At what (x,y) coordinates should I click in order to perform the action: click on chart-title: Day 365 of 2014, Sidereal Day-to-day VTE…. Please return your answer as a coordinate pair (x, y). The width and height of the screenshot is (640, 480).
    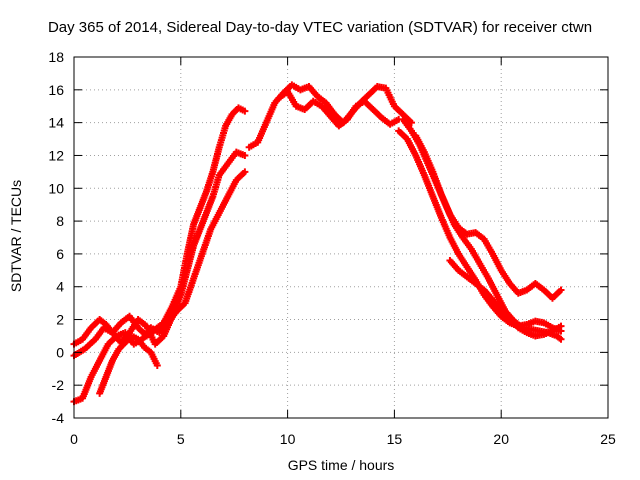
    Looking at the image, I should click on (320, 27).